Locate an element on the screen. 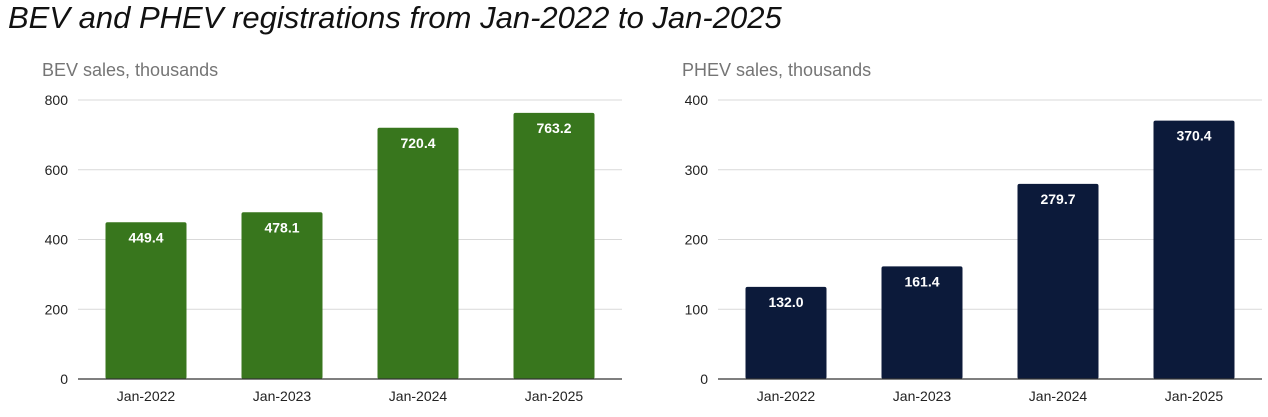 The height and width of the screenshot is (417, 1268). phev-data-label: 132.0 is located at coordinates (785, 302).